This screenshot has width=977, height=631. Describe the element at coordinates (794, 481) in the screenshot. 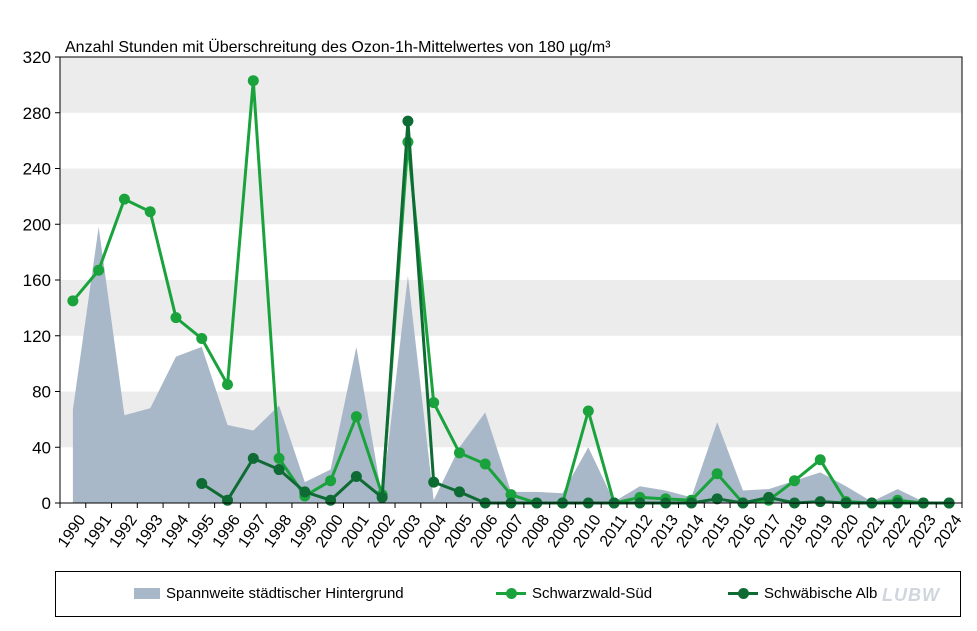

I see `point-schwarzwald-s-d-2018` at that location.